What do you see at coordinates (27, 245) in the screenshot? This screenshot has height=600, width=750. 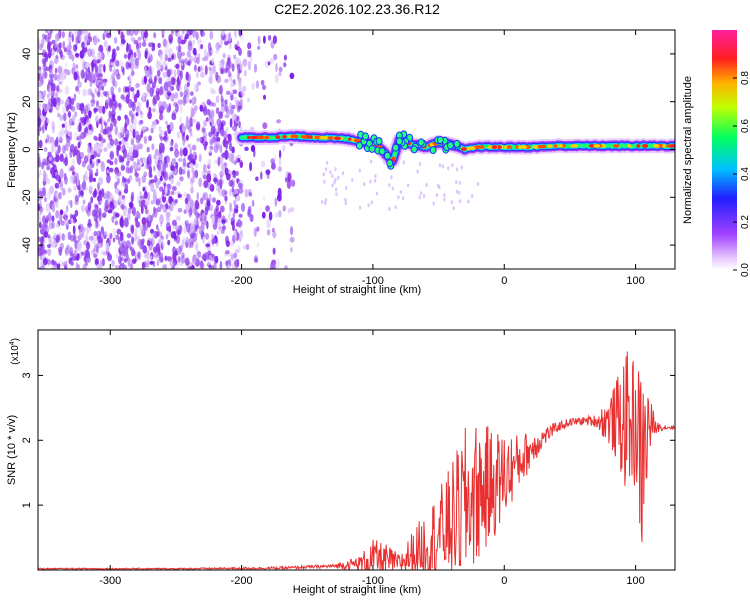 I see `spectrogram-y-tick-label: -40` at bounding box center [27, 245].